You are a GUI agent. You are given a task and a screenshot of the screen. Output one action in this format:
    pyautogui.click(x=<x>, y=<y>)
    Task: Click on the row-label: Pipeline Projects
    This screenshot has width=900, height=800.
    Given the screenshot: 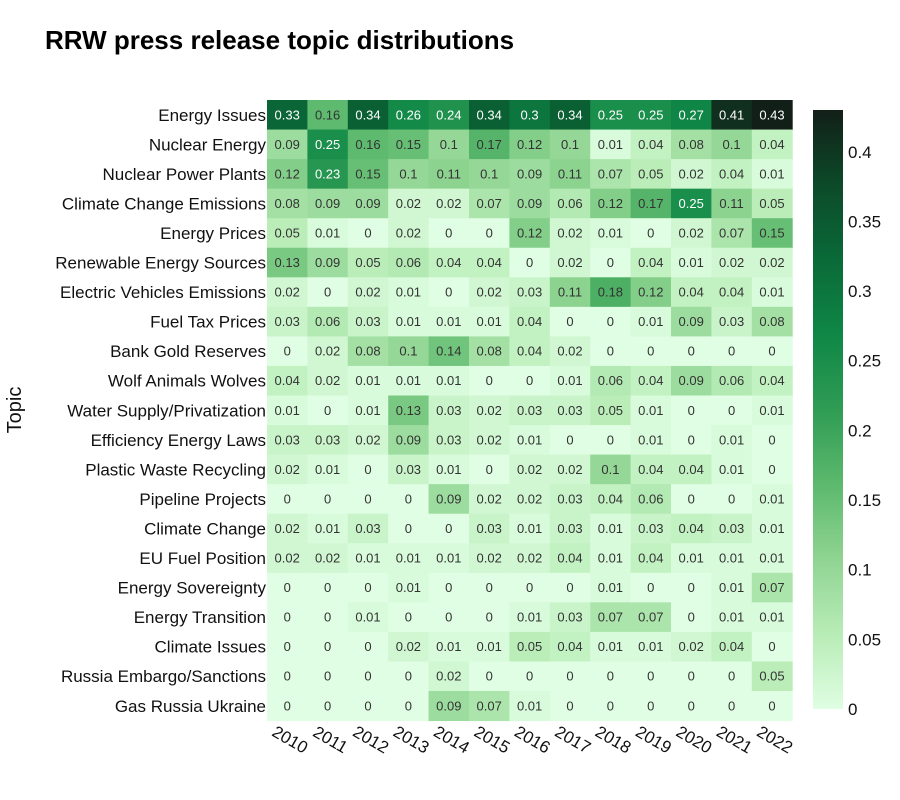 What is the action you would take?
    pyautogui.click(x=202, y=499)
    